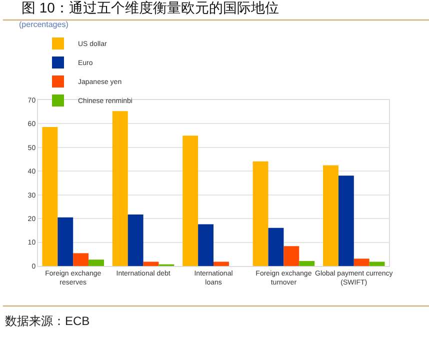 The width and height of the screenshot is (429, 338). Describe the element at coordinates (44, 24) in the screenshot. I see `chart-subtitle: (percentages)` at that location.